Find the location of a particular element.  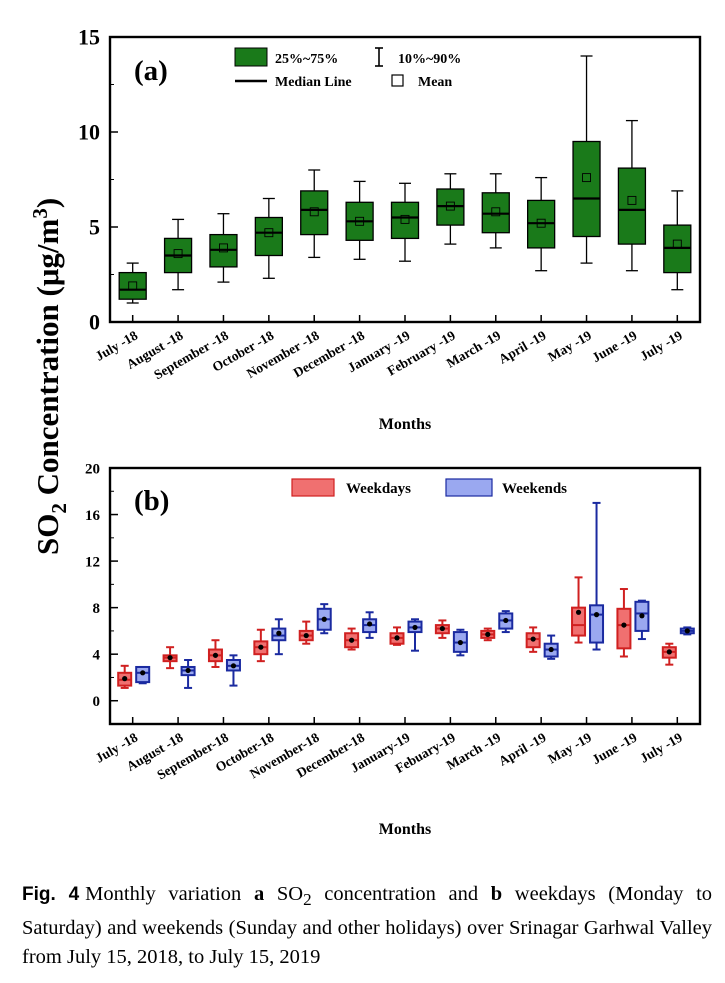

y-tick-label: 4 is located at coordinates (97, 655).